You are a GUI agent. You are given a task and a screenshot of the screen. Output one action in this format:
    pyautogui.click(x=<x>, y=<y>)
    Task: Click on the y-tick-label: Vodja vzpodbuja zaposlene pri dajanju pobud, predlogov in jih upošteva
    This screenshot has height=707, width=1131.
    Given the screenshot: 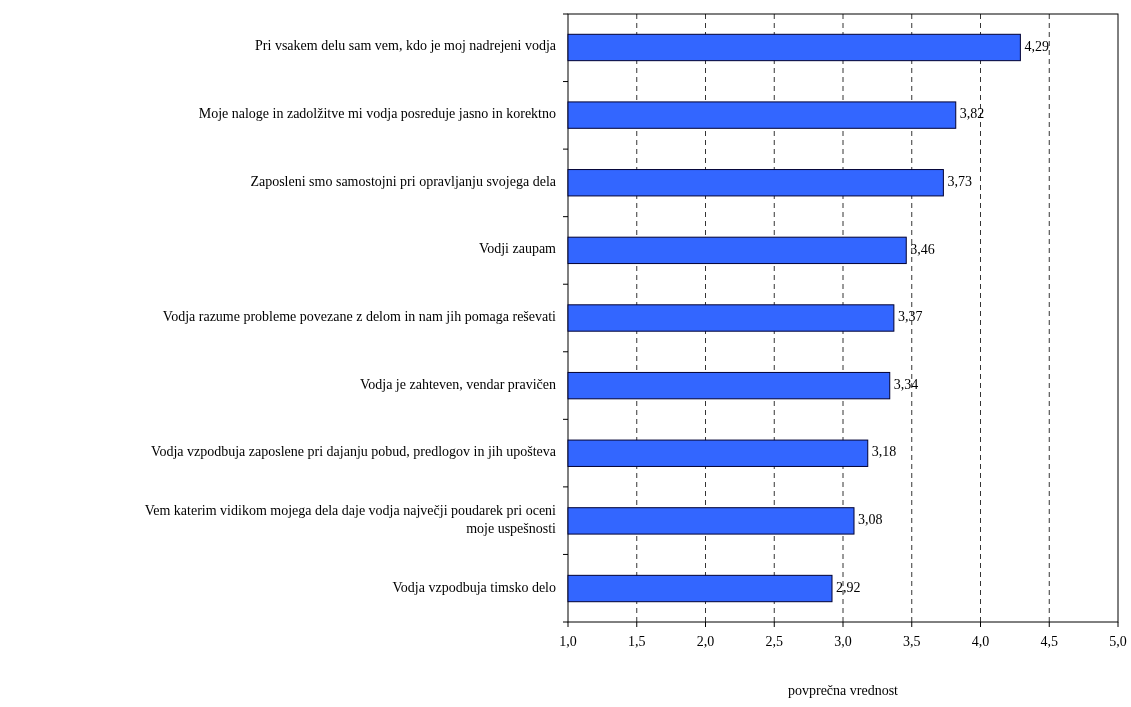 What is the action you would take?
    pyautogui.click(x=354, y=452)
    